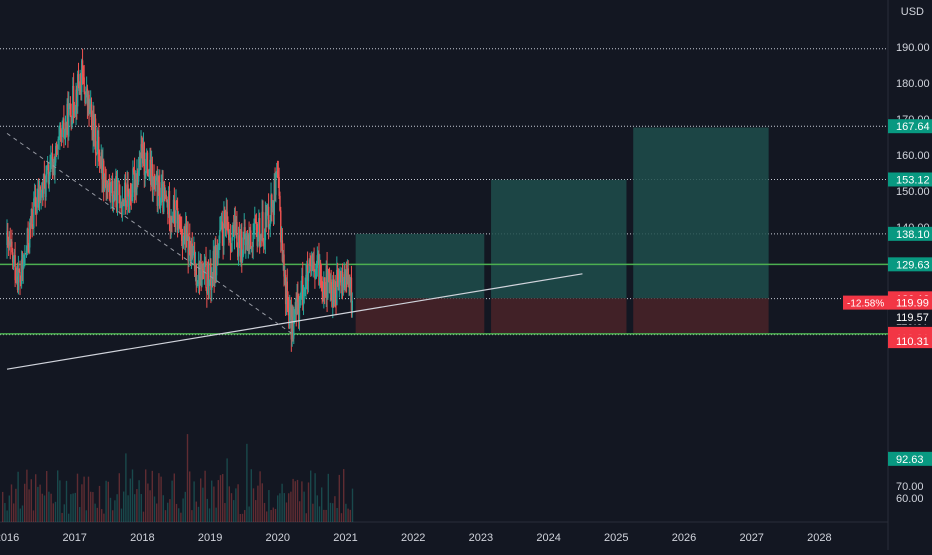 Image resolution: width=932 pixels, height=555 pixels. Describe the element at coordinates (913, 235) in the screenshot. I see `price-label: 138.10` at that location.